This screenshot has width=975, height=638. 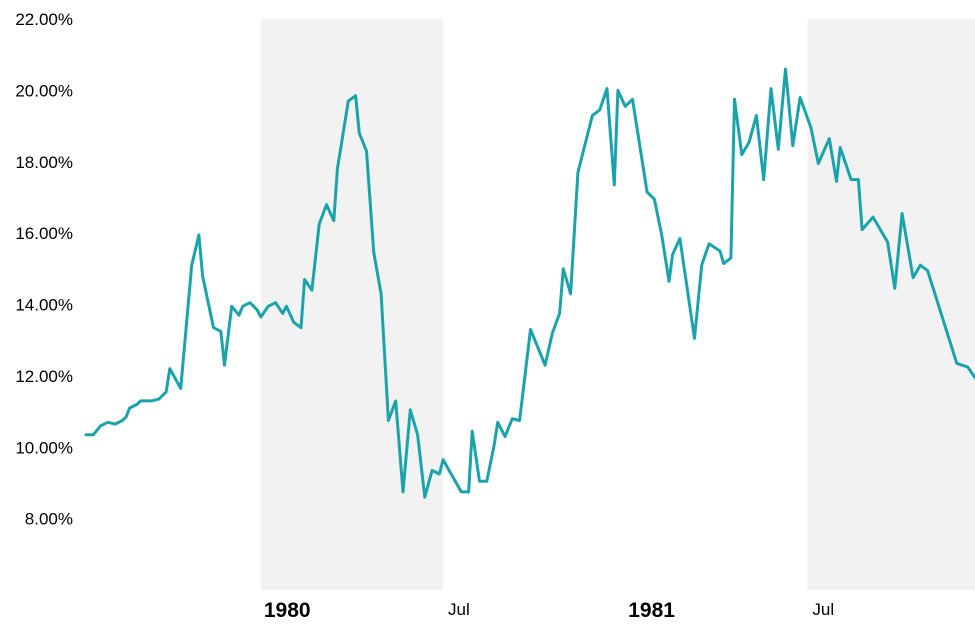 What do you see at coordinates (651, 610) in the screenshot?
I see `x-tick-label: 1981` at bounding box center [651, 610].